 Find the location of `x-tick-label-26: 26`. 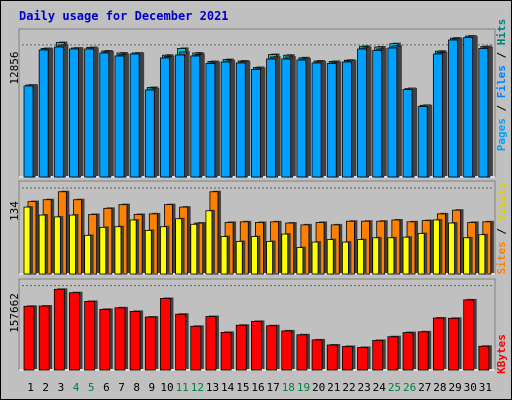

x-tick-label-26: 26 is located at coordinates (409, 387).